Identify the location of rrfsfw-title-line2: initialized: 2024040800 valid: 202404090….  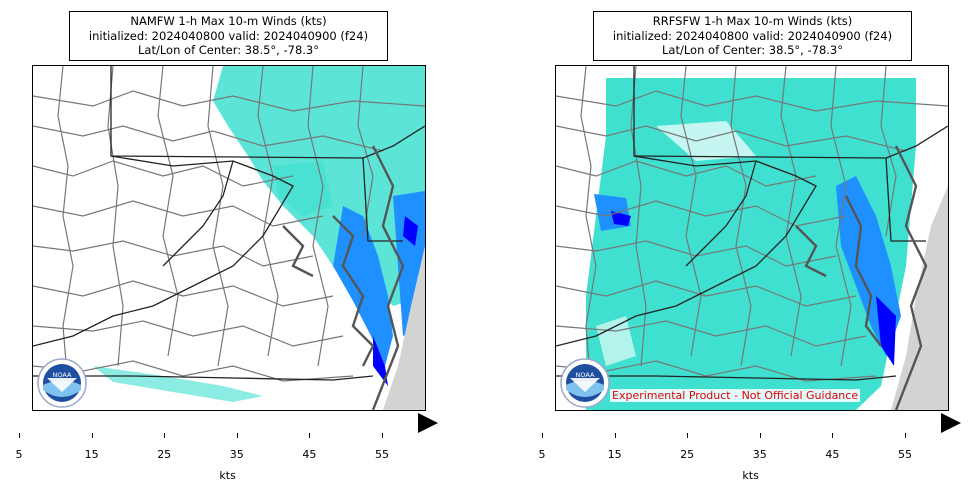
(752, 35).